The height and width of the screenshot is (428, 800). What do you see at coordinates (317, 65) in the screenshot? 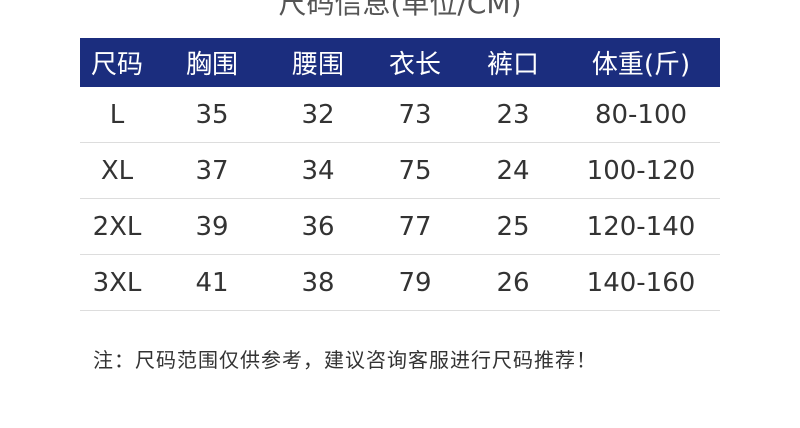
I see `header-cell: 腰围` at bounding box center [317, 65].